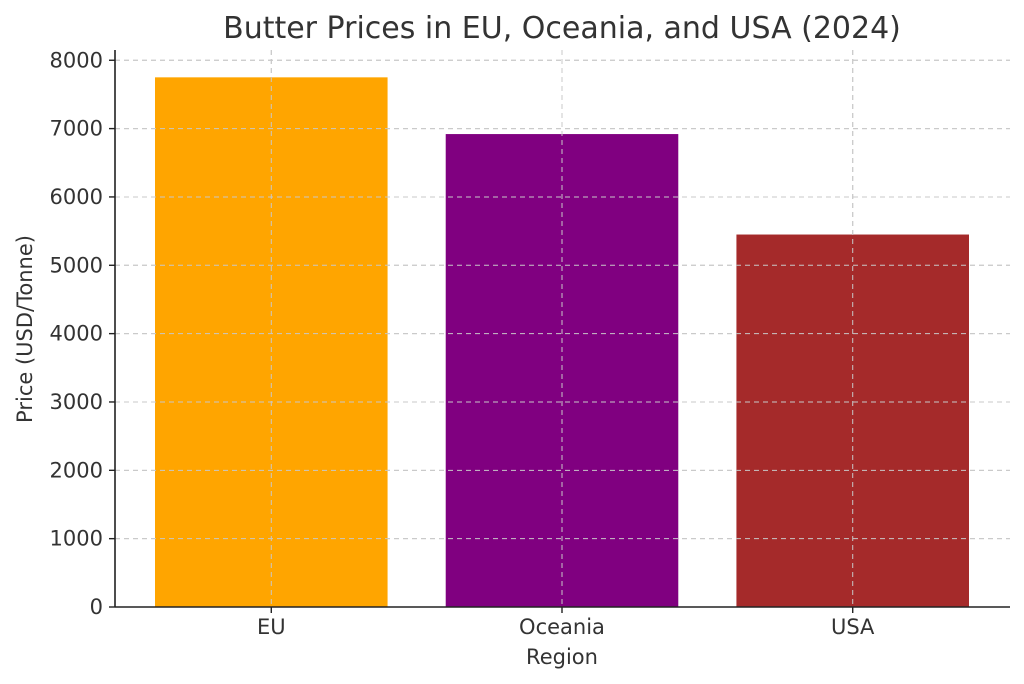 The height and width of the screenshot is (684, 1024). Describe the element at coordinates (76, 539) in the screenshot. I see `y-tick-label: 1000` at that location.